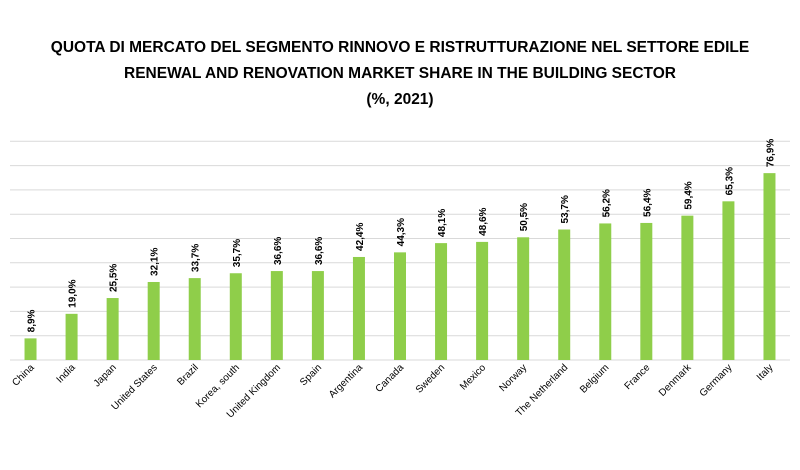  I want to click on data-label: 59,4%, so click(688, 195).